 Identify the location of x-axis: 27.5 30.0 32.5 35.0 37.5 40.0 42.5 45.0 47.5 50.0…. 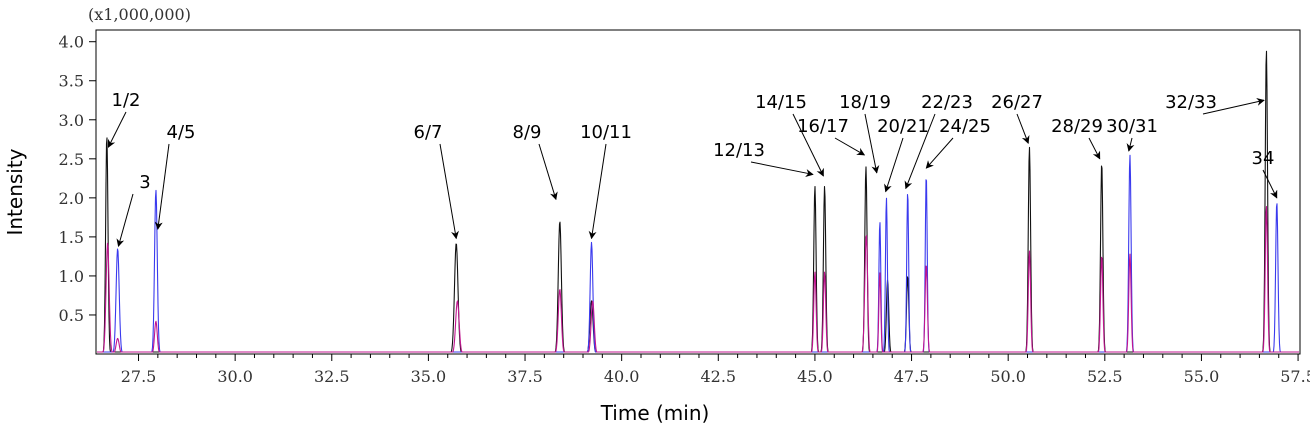
(715, 370).